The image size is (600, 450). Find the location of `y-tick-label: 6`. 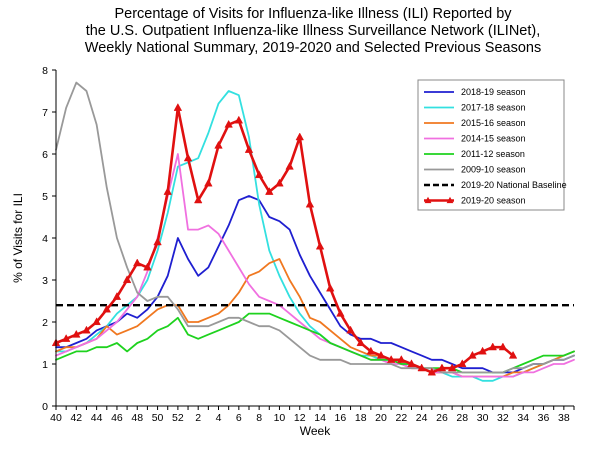

y-tick-label: 6 is located at coordinates (45, 155).